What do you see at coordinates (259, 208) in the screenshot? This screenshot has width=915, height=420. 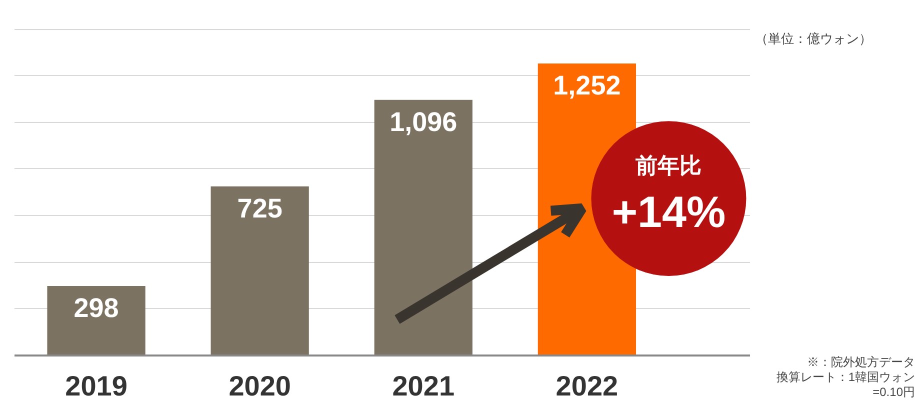 I see `data-label: 725` at bounding box center [259, 208].